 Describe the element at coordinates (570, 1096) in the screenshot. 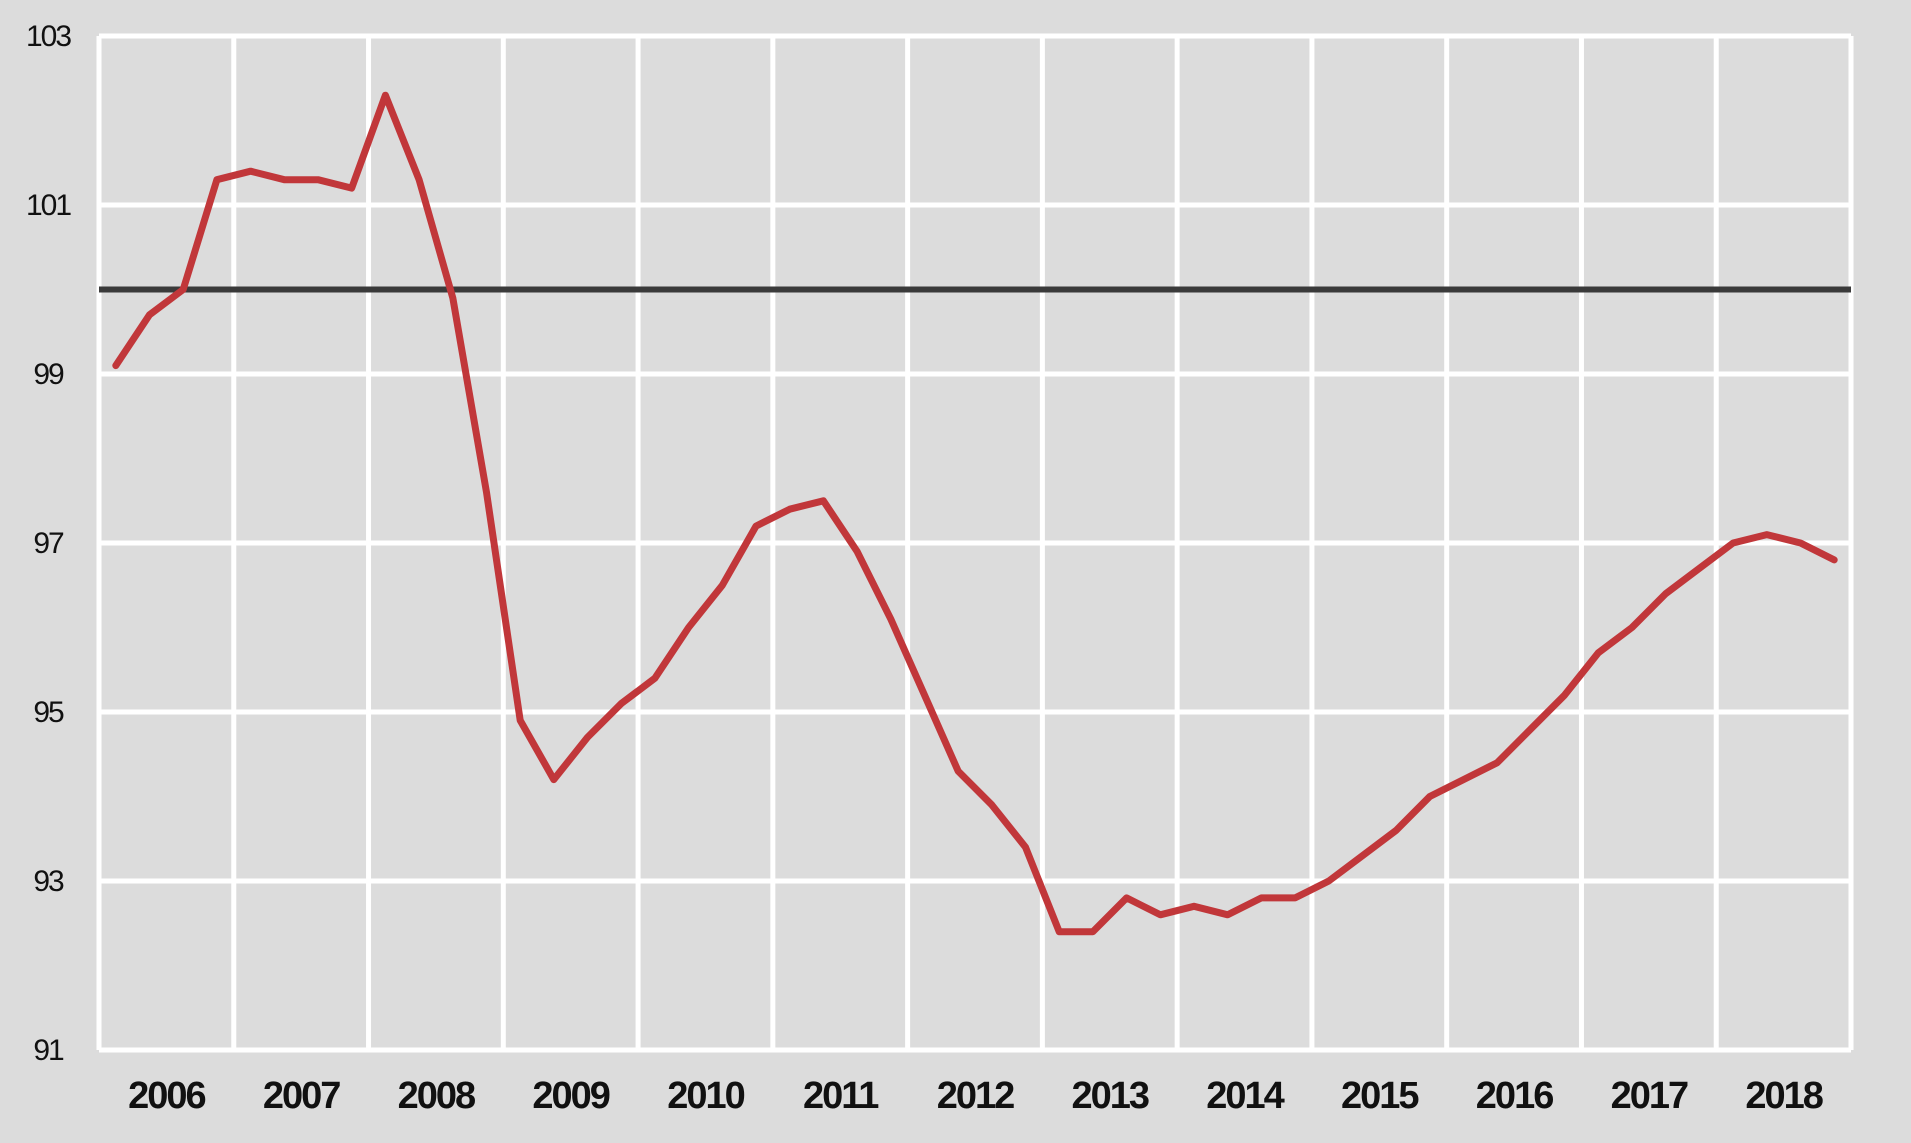

I see `x-tick-label: 2009` at that location.